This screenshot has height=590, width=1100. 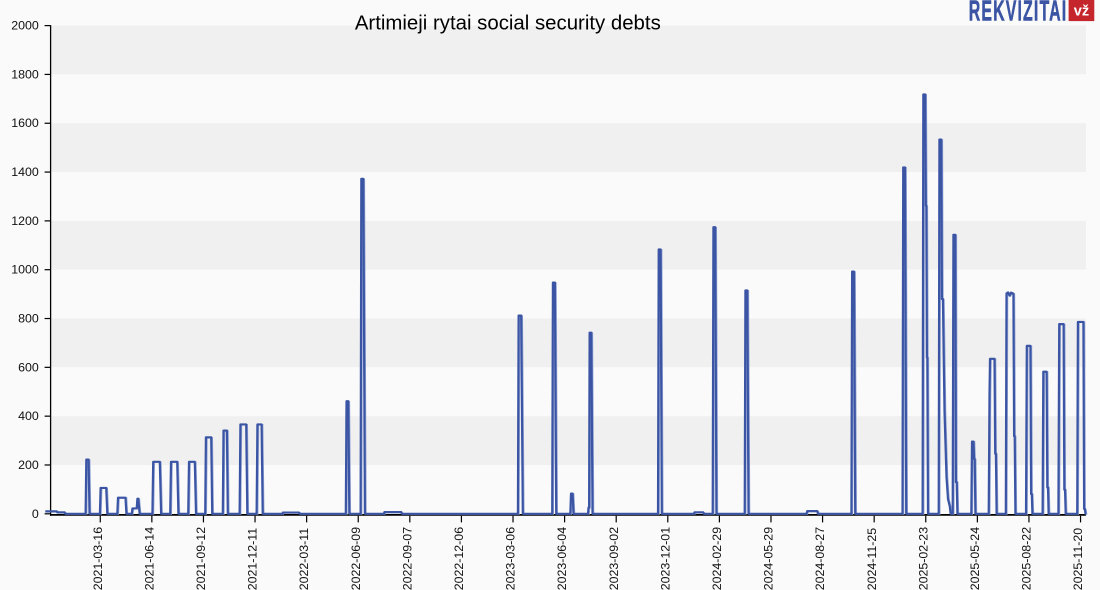 What do you see at coordinates (1081, 11) in the screenshot?
I see `svg-text: vž` at bounding box center [1081, 11].